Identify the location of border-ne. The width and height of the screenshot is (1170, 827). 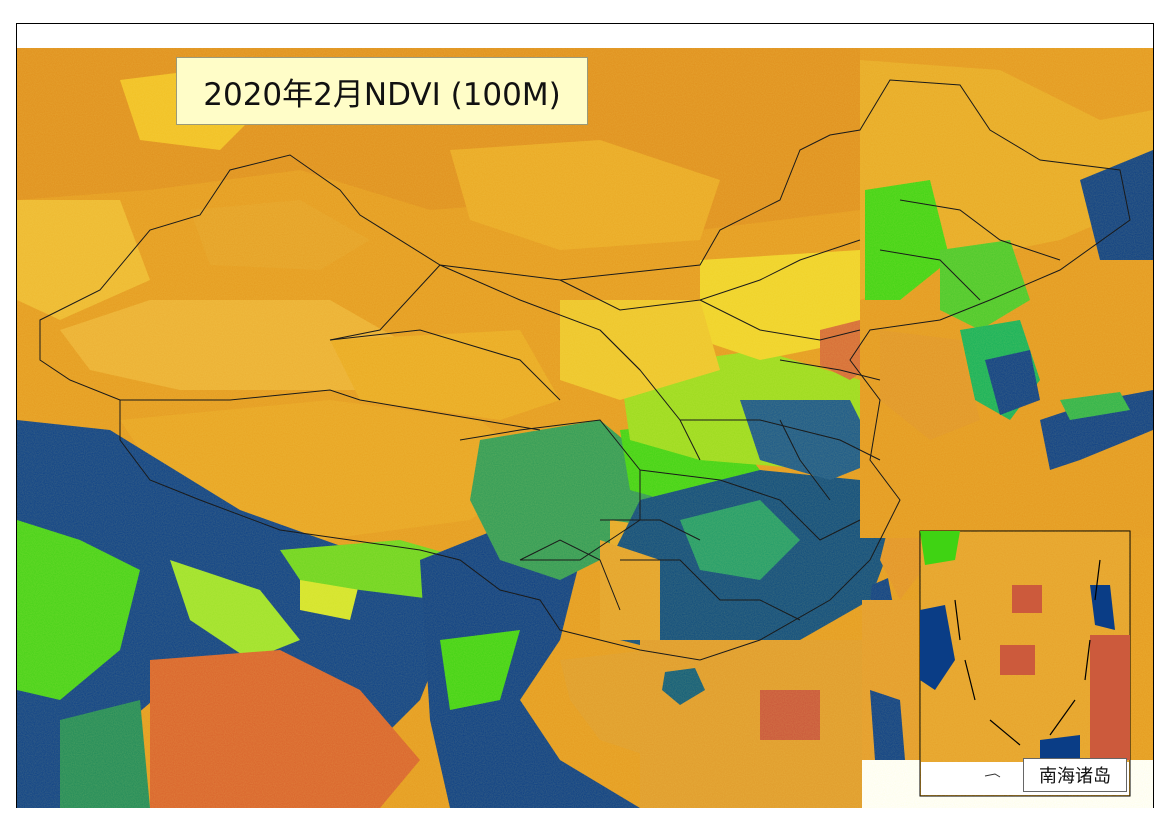
(980, 230).